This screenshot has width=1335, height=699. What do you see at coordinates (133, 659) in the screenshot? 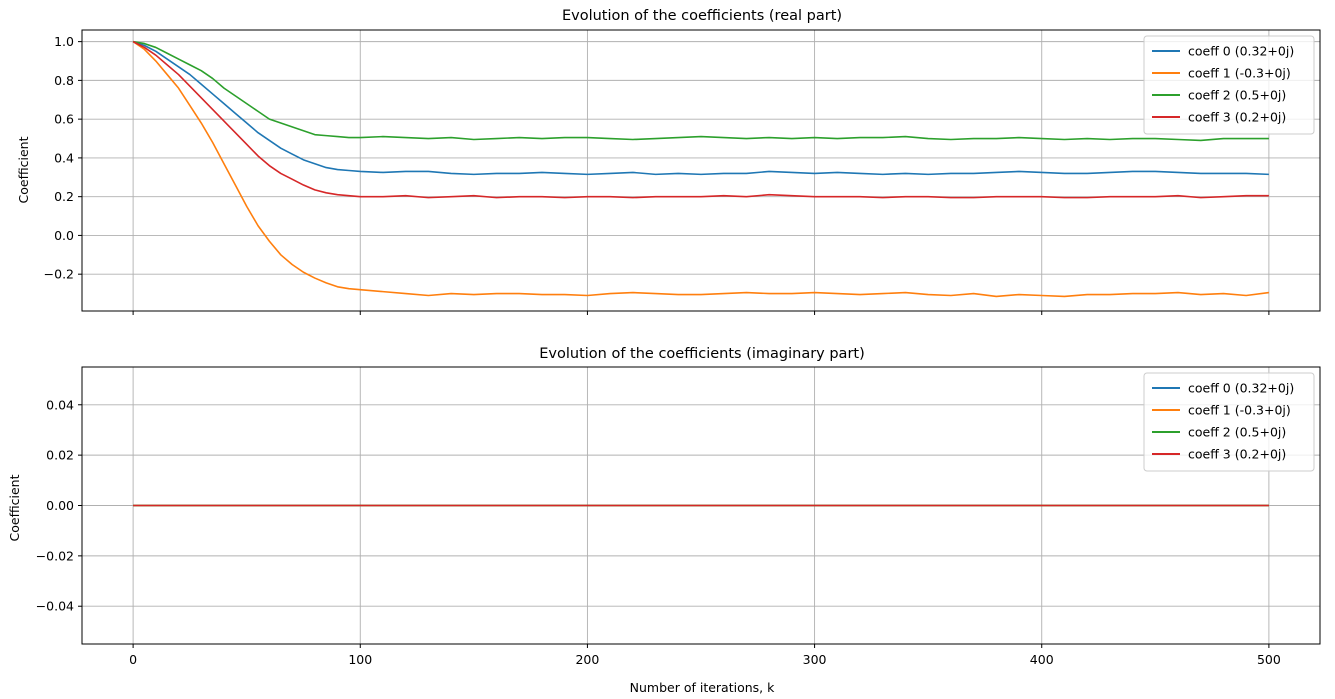
I see `x-tick-label: 0` at bounding box center [133, 659].